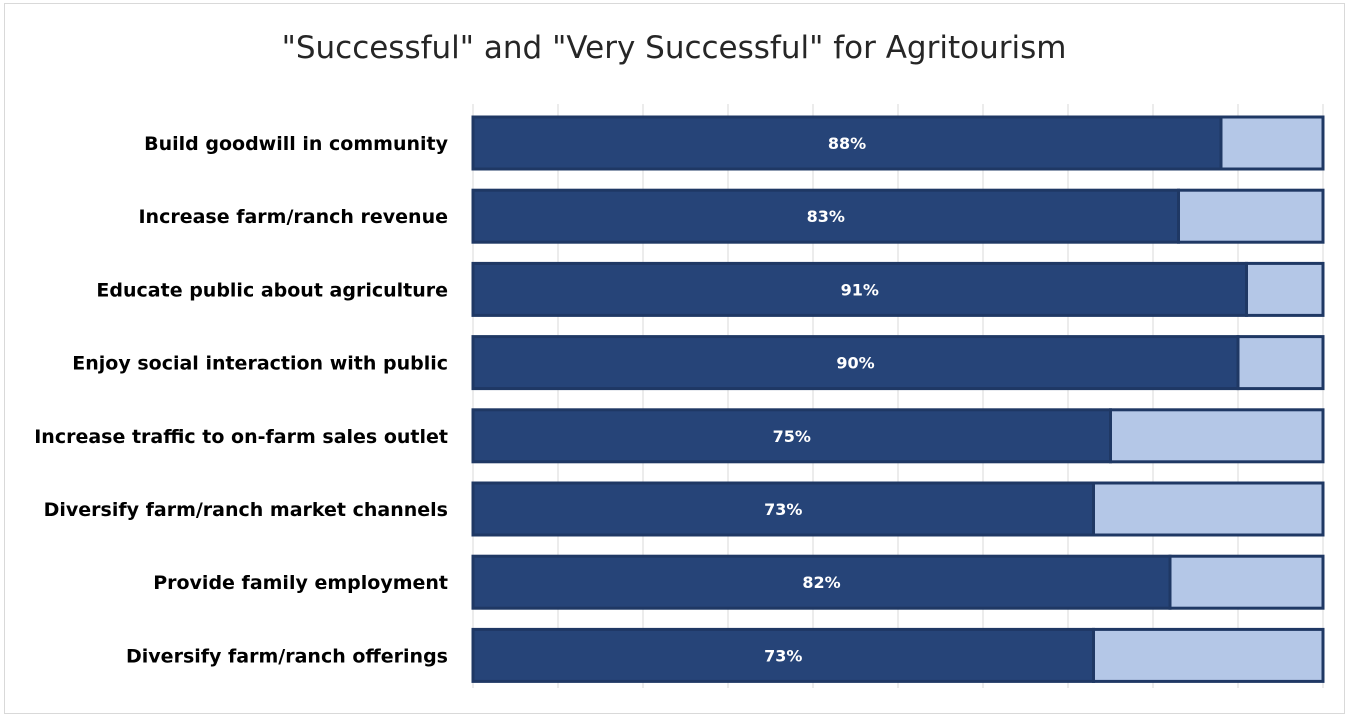  Describe the element at coordinates (272, 290) in the screenshot. I see `category-label: Educate public about agriculture` at that location.